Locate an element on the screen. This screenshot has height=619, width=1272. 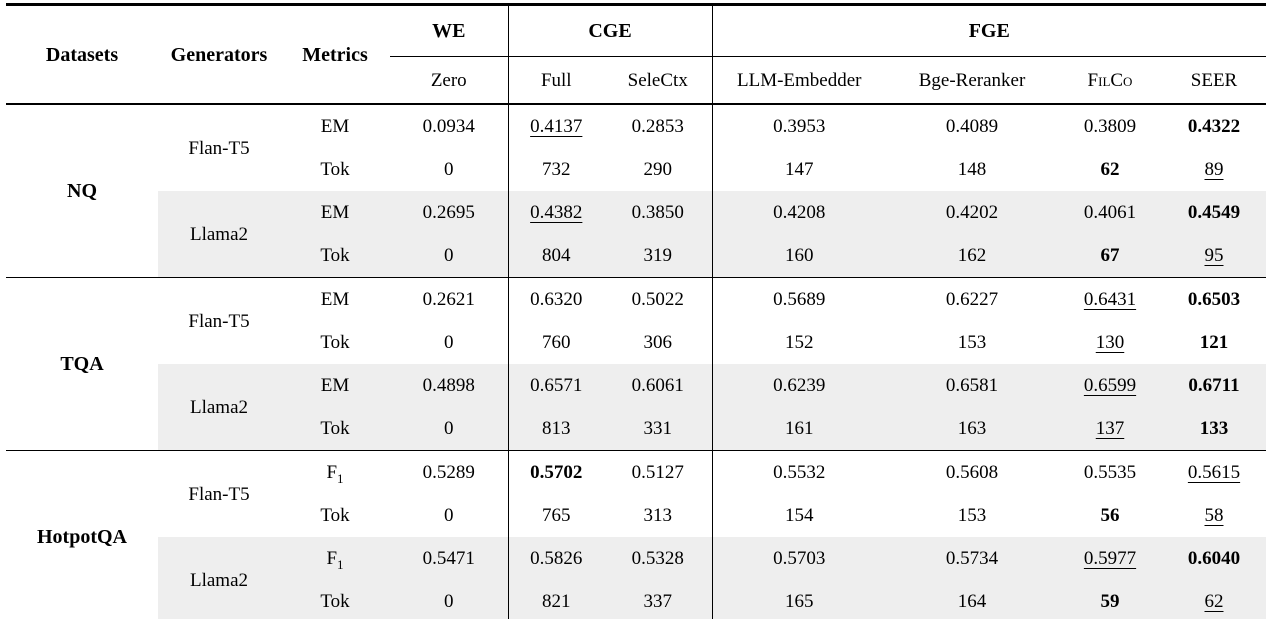
value-cell: 0.3809 is located at coordinates (1110, 126).